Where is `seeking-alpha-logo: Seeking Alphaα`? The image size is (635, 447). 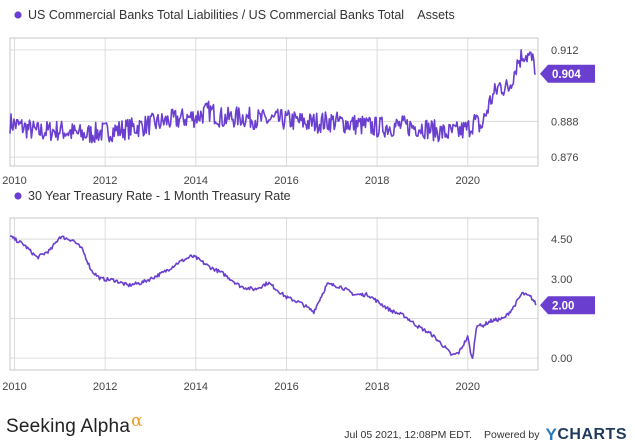 seeking-alpha-logo: Seeking Alphaα is located at coordinates (74, 424).